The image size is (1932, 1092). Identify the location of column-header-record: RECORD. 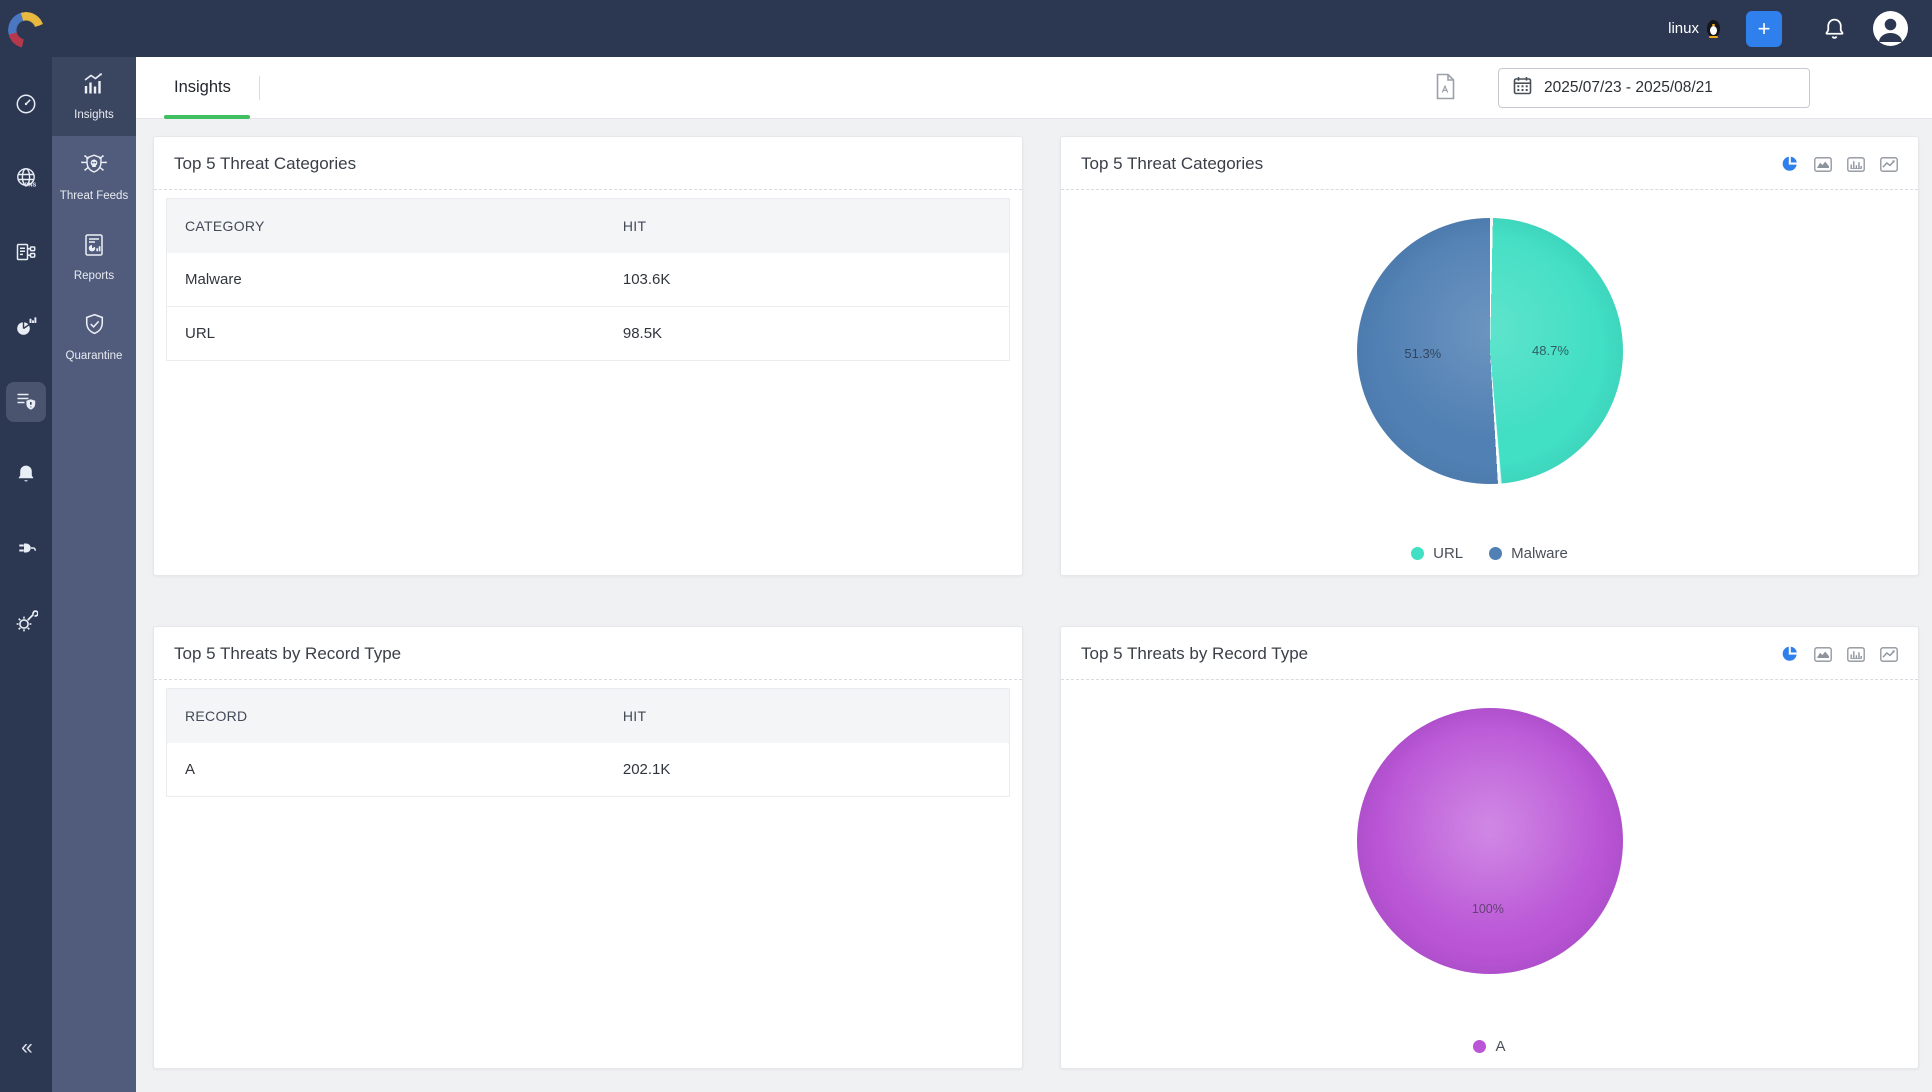
(385, 715).